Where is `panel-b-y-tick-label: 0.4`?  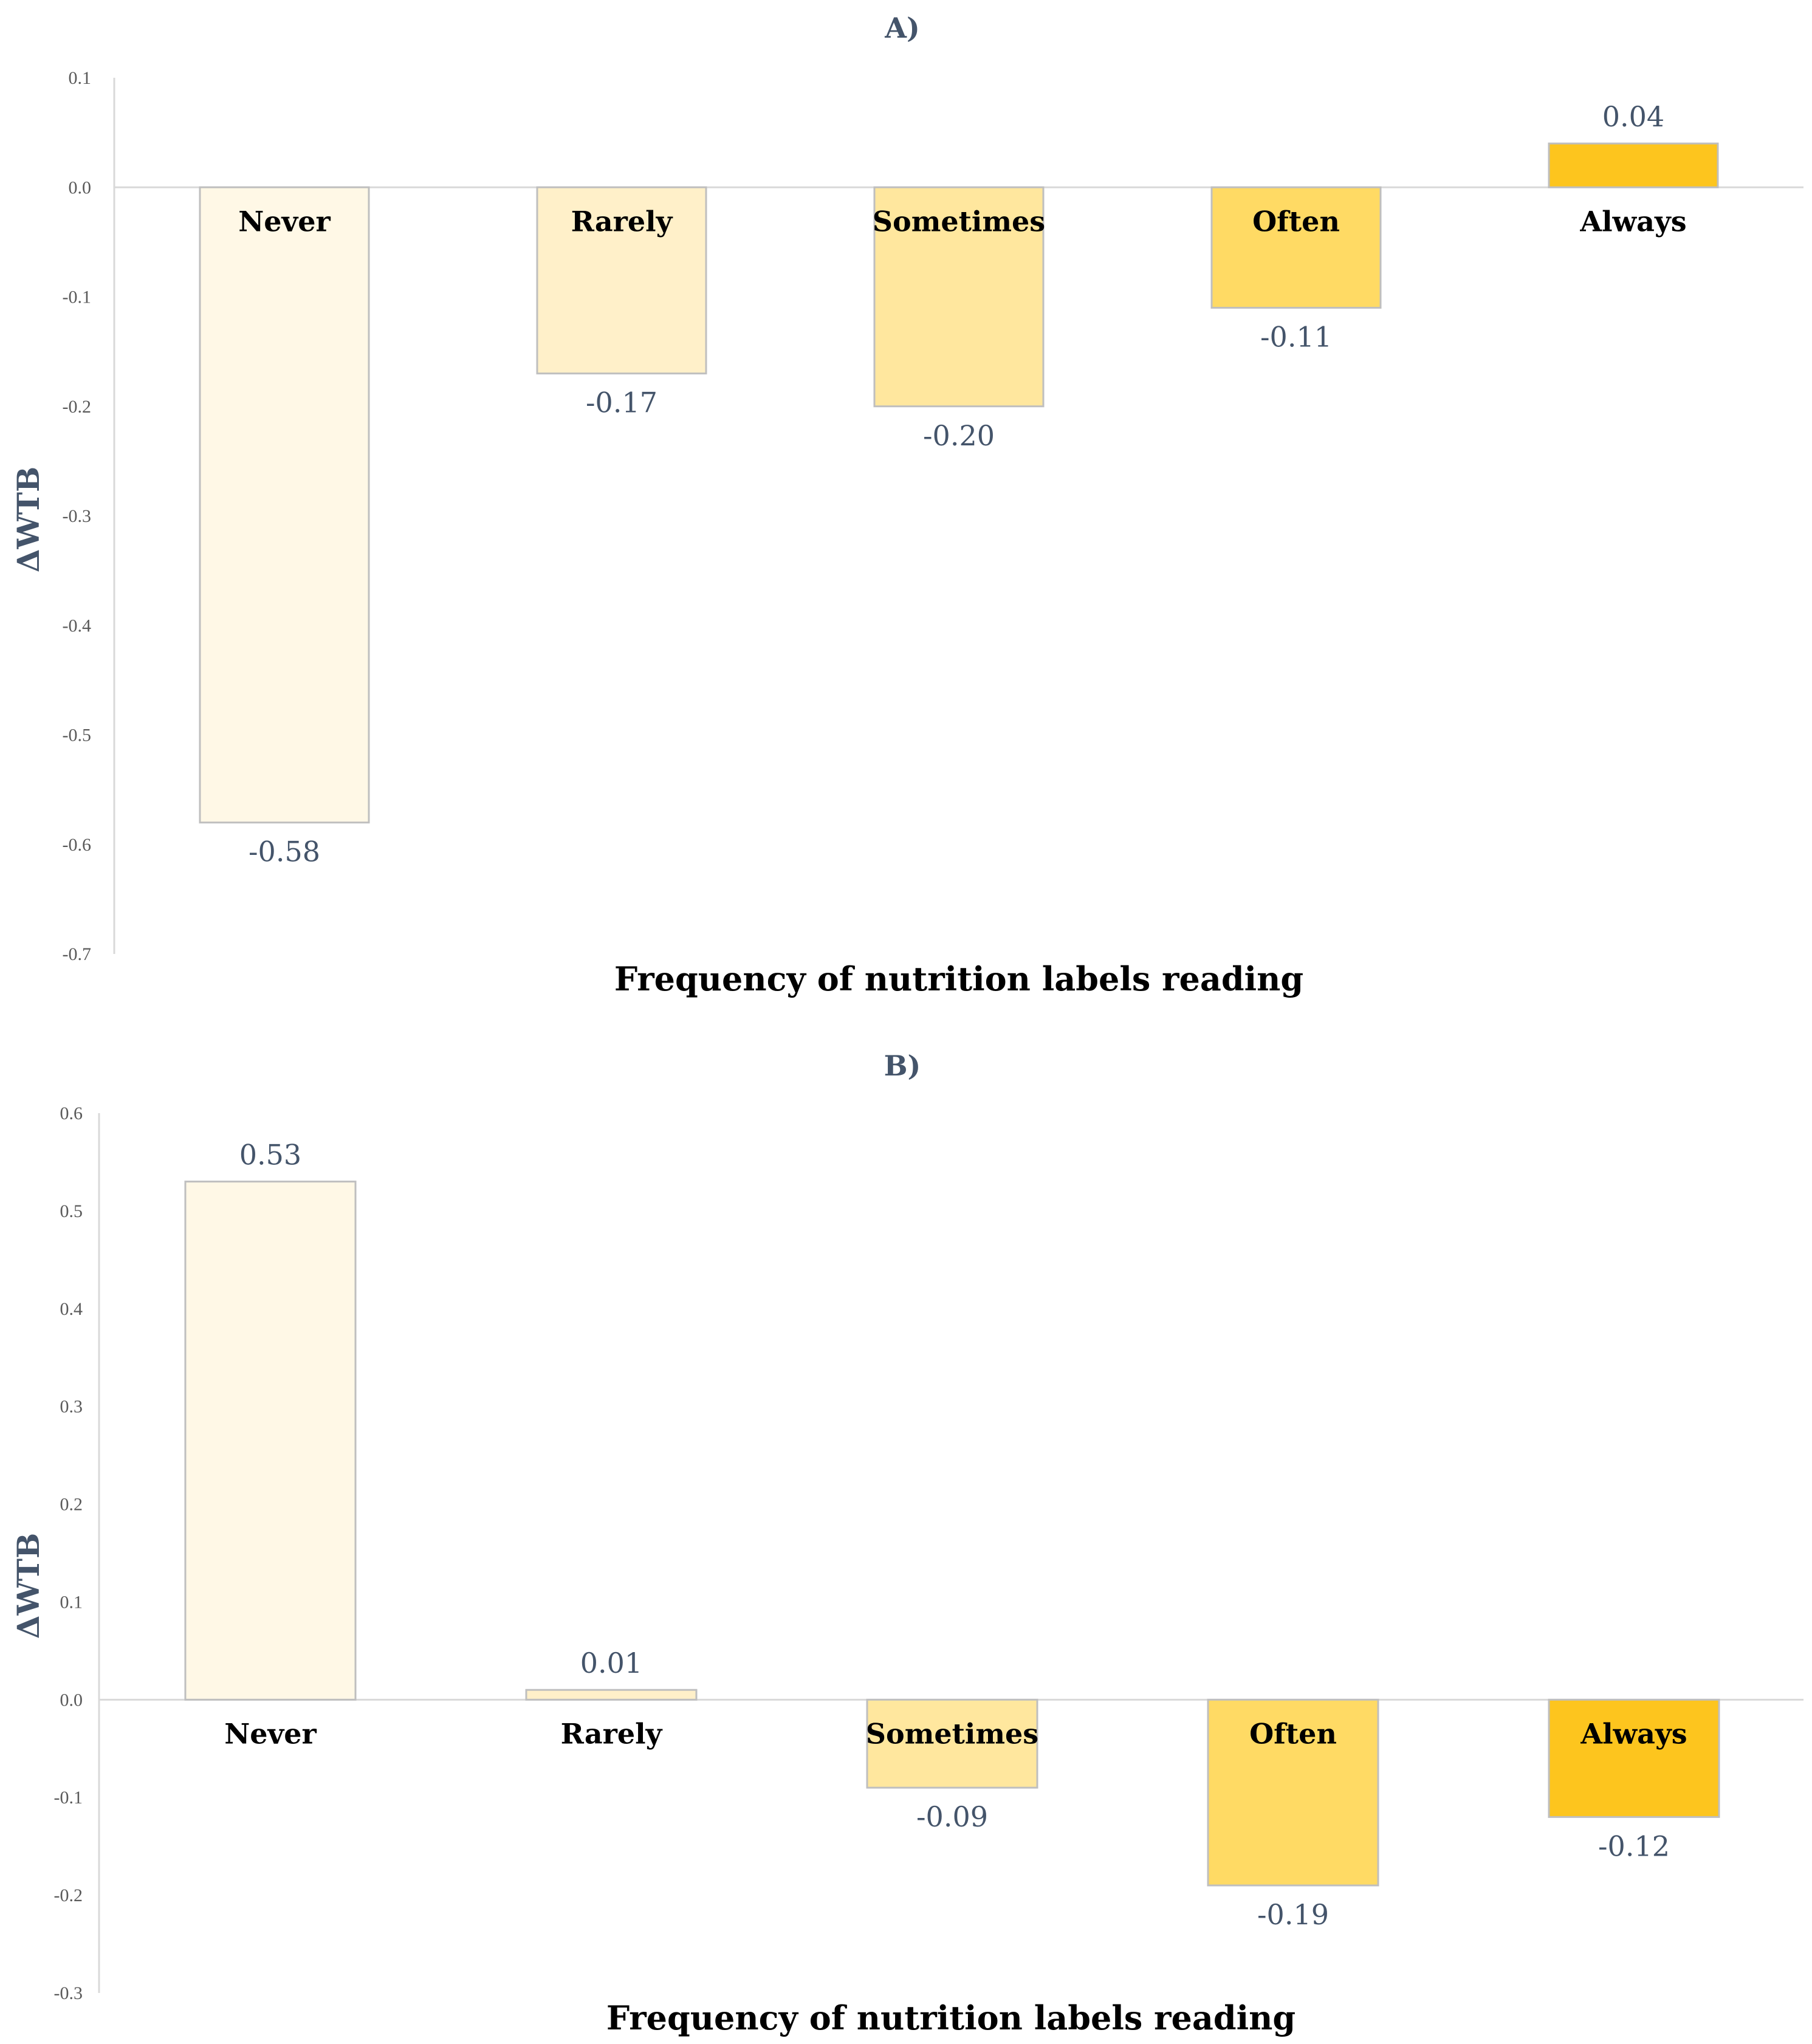
panel-b-y-tick-label: 0.4 is located at coordinates (71, 1309).